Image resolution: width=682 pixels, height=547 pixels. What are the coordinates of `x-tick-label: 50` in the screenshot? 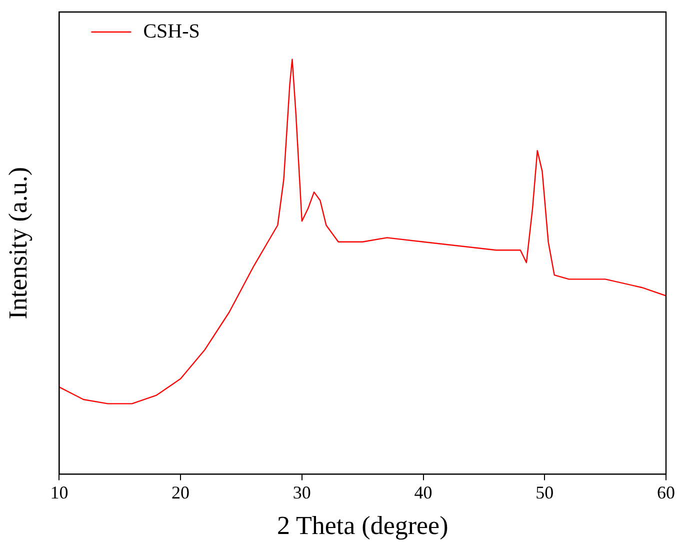 It's located at (545, 492).